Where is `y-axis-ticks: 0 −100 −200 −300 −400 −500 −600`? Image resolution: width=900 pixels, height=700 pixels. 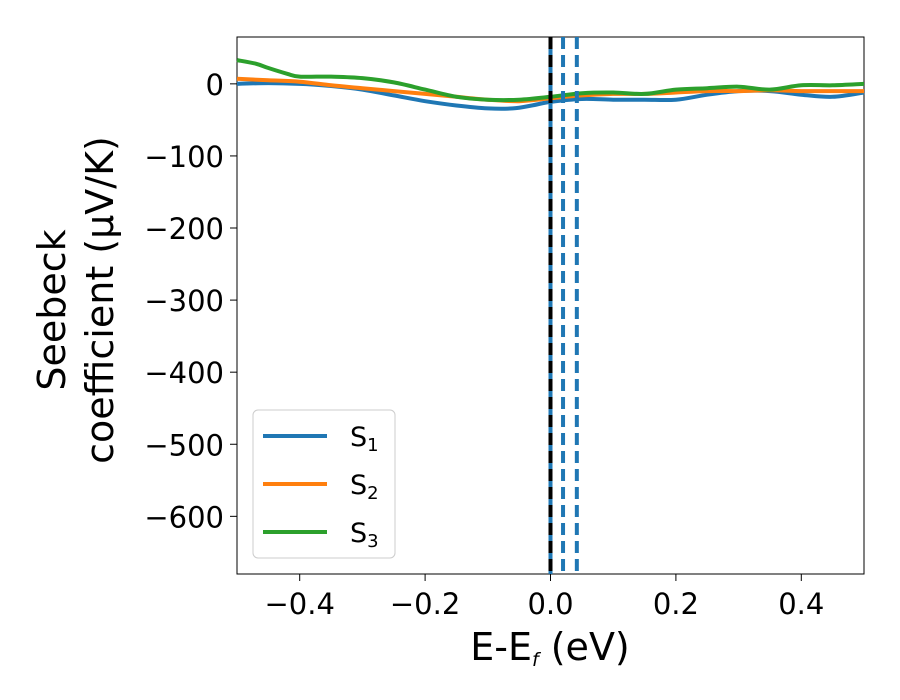 y-axis-ticks: 0 −100 −200 −300 −400 −500 −600 is located at coordinates (190, 301).